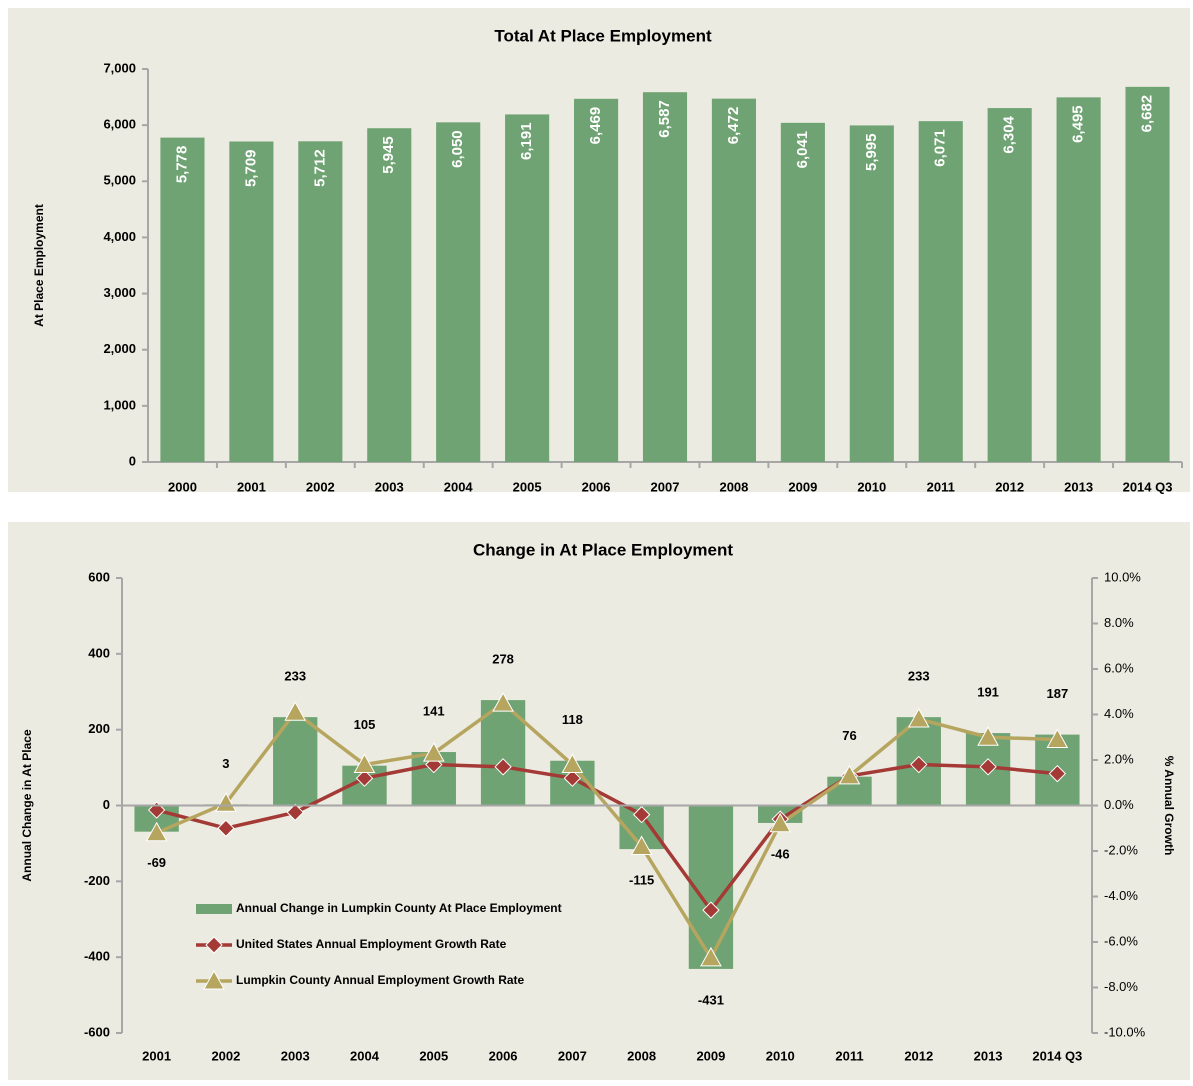 The width and height of the screenshot is (1193, 1086). Describe the element at coordinates (595, 126) in the screenshot. I see `data-label: 6,469` at that location.